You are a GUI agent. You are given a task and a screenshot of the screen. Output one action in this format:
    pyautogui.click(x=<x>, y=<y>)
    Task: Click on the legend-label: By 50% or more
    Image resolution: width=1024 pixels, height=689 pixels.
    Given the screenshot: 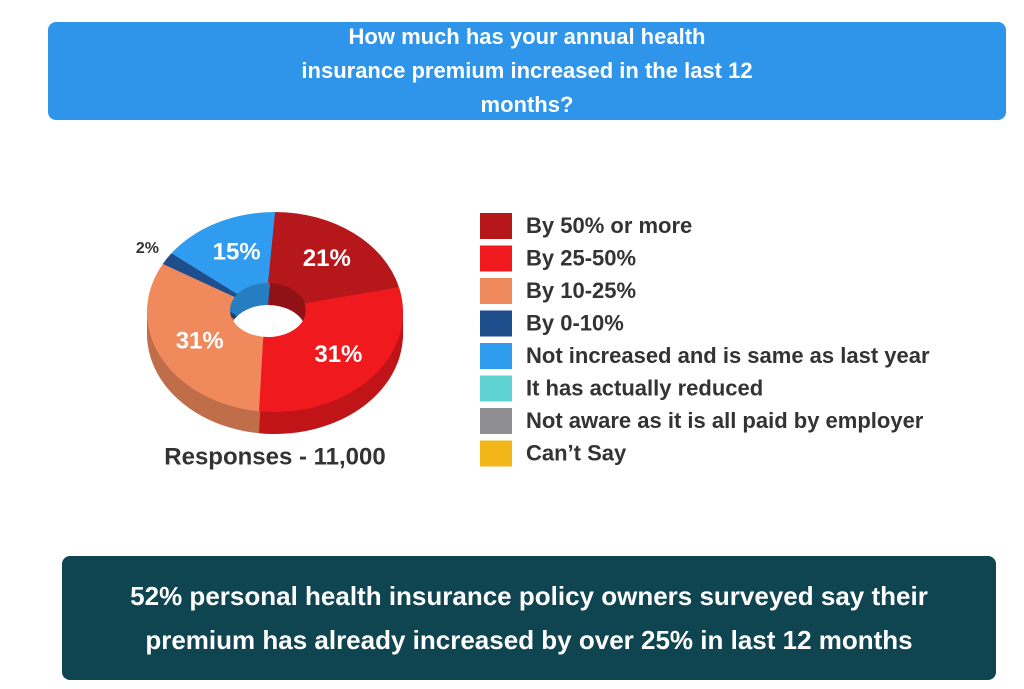 What is the action you would take?
    pyautogui.click(x=609, y=225)
    